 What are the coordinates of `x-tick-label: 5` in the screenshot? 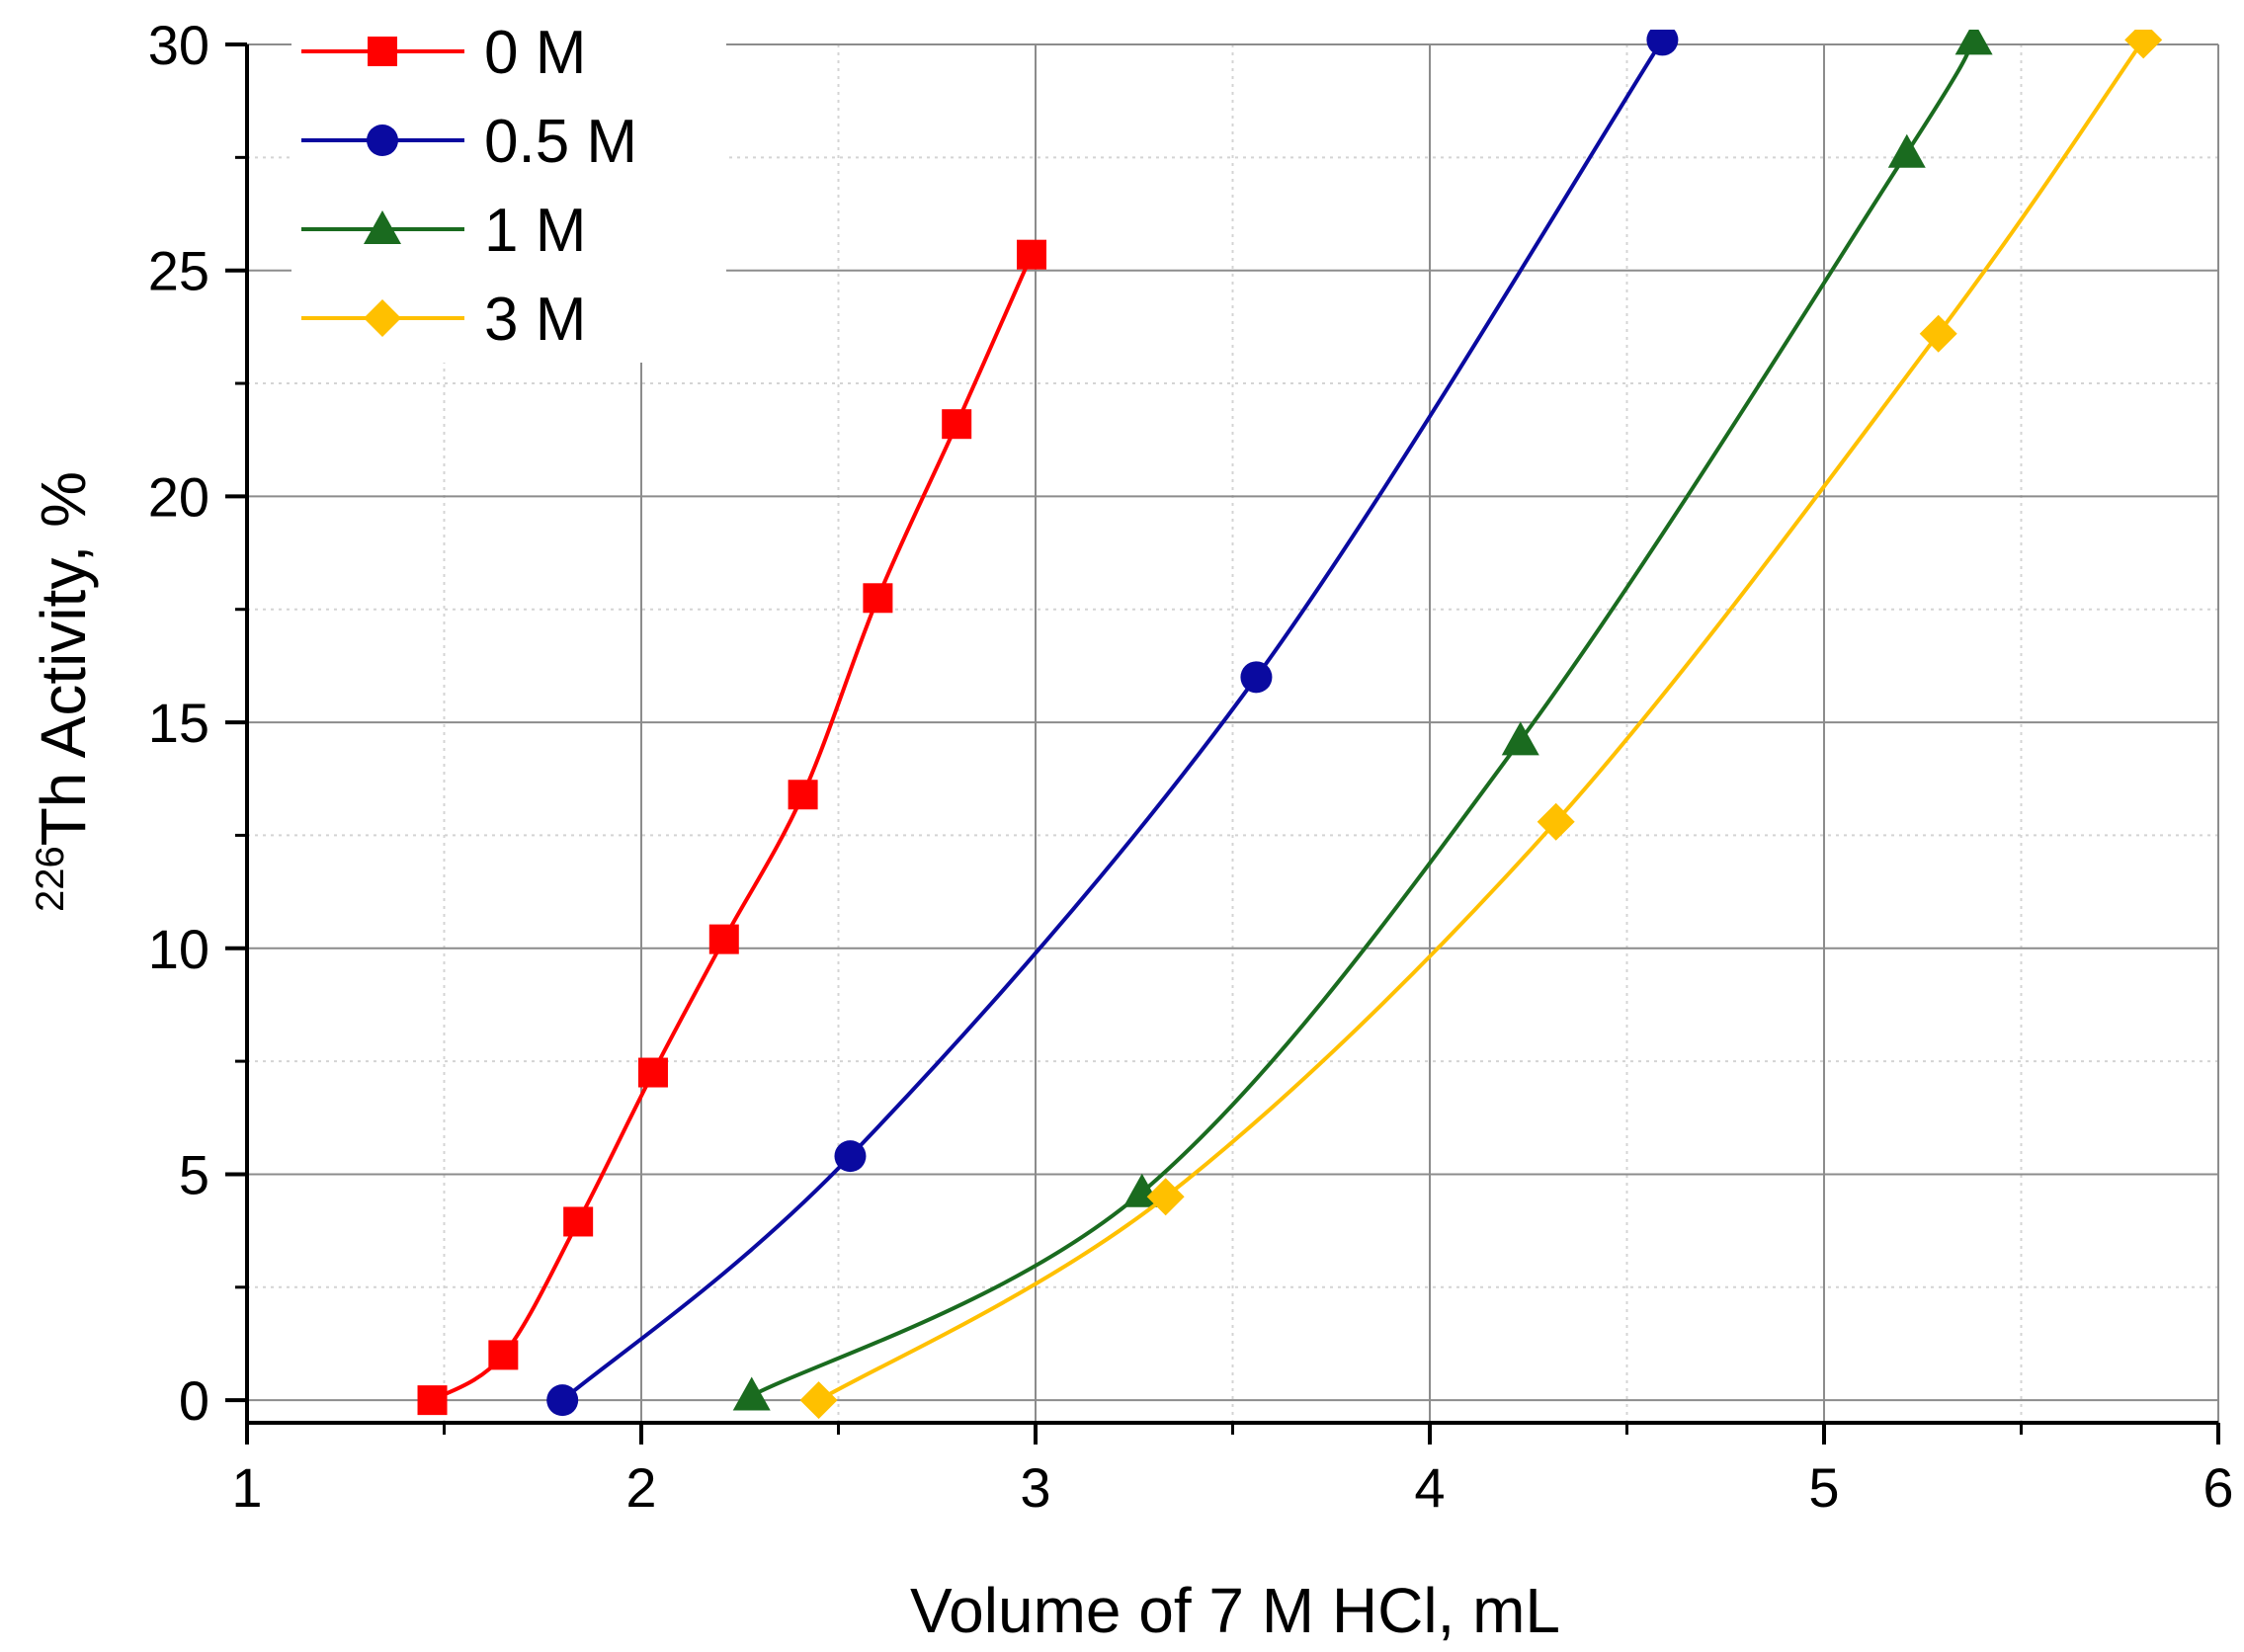 It's located at (1823, 1487).